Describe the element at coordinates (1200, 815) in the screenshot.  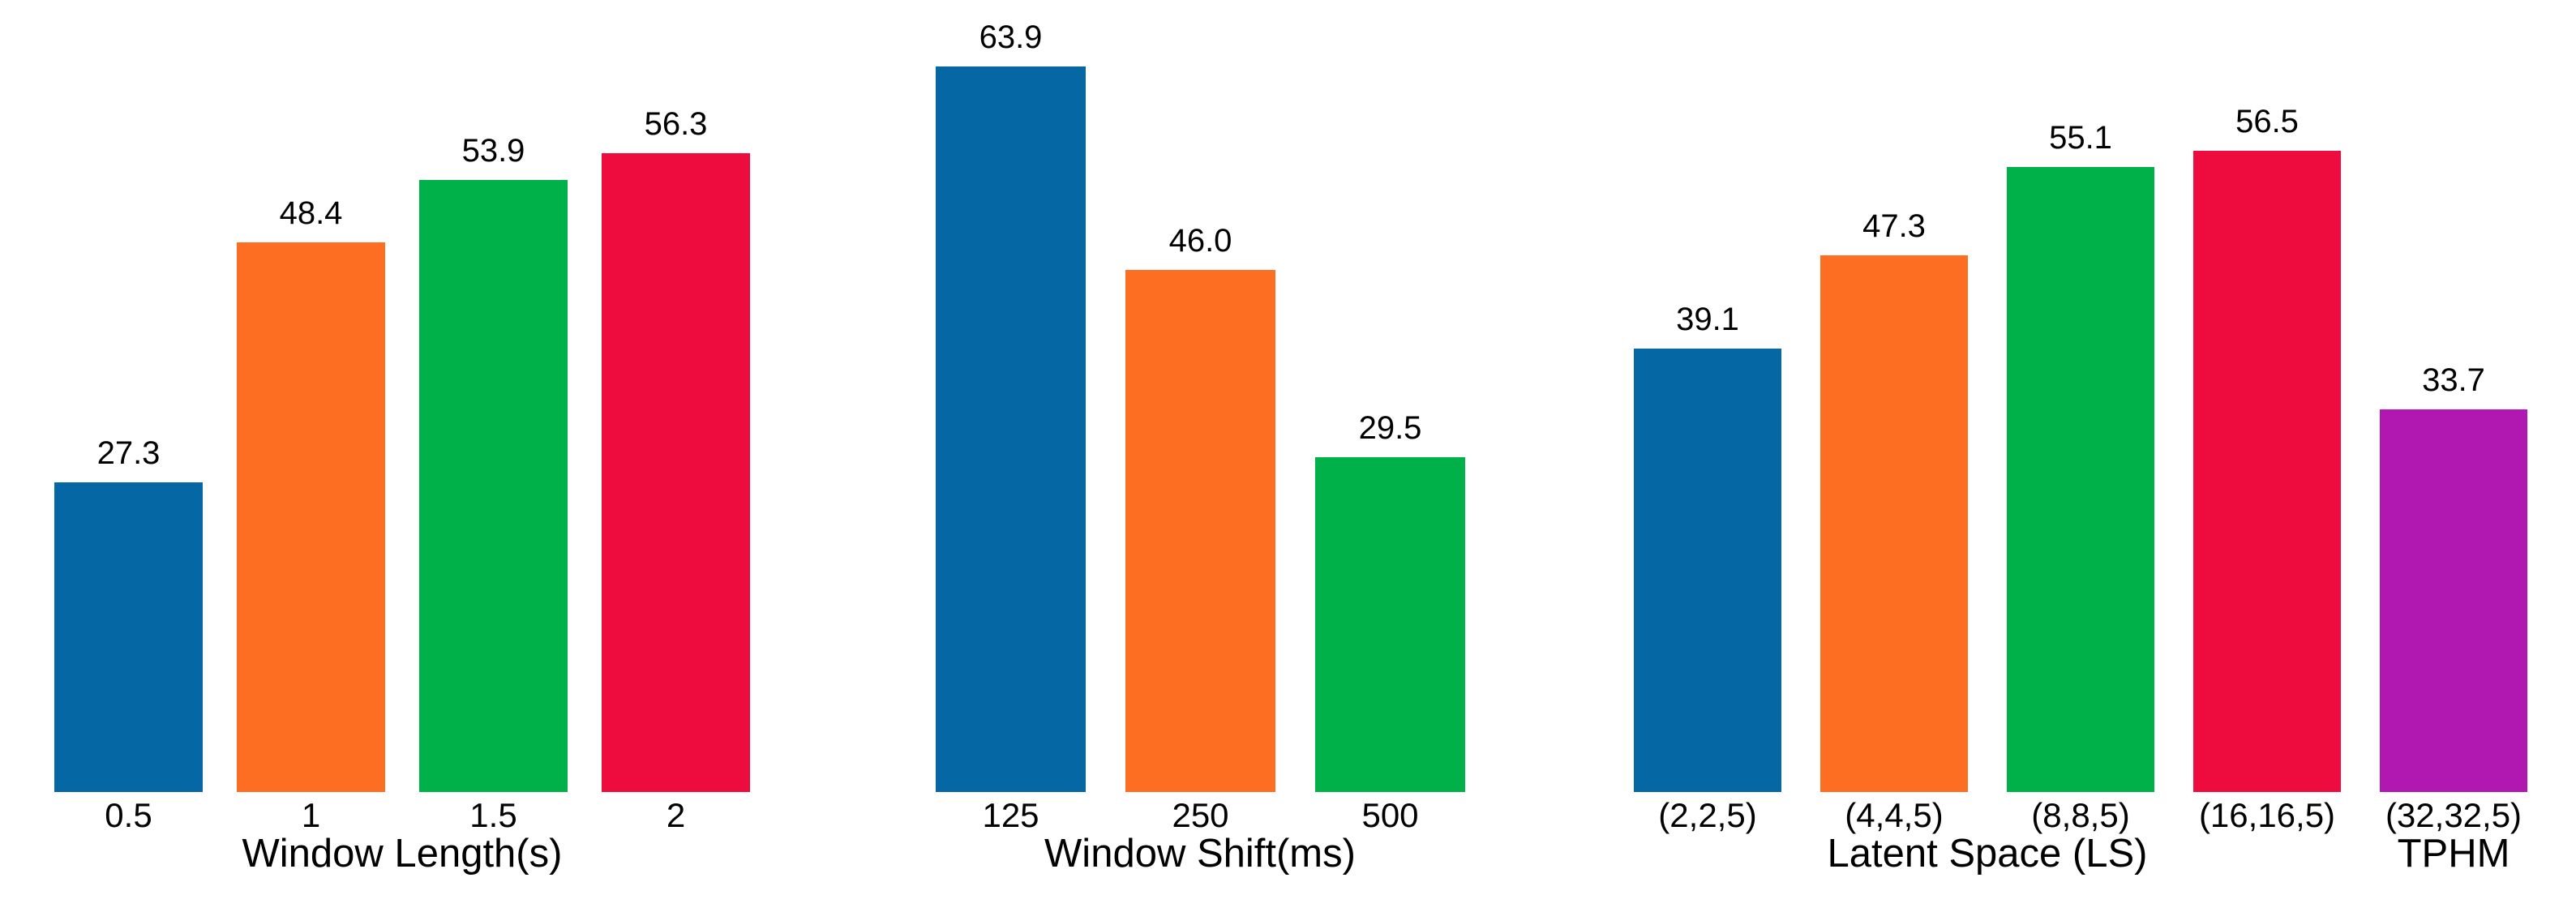
I see `bar-category-label: 250` at that location.